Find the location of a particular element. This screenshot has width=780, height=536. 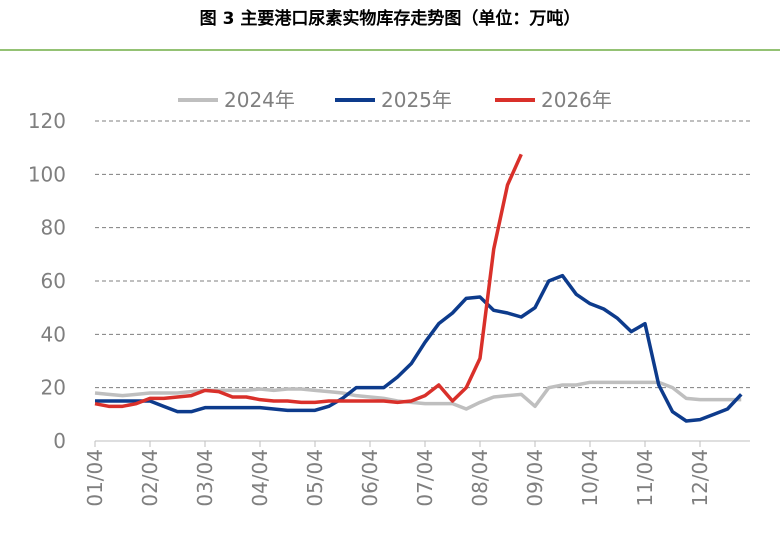

y-tick-label: 60 is located at coordinates (53, 281).